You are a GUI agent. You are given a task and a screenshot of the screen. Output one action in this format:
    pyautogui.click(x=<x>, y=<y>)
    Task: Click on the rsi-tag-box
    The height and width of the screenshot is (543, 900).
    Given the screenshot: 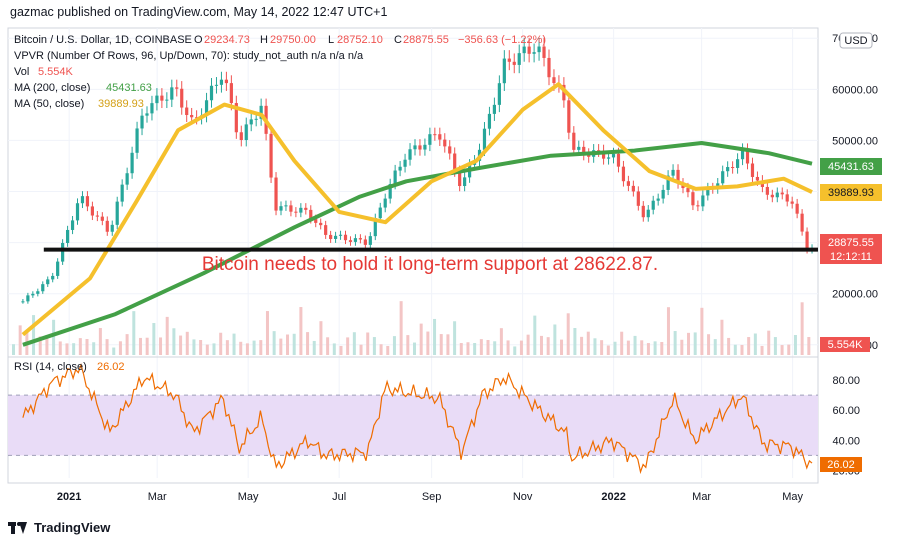 What is the action you would take?
    pyautogui.click(x=841, y=464)
    